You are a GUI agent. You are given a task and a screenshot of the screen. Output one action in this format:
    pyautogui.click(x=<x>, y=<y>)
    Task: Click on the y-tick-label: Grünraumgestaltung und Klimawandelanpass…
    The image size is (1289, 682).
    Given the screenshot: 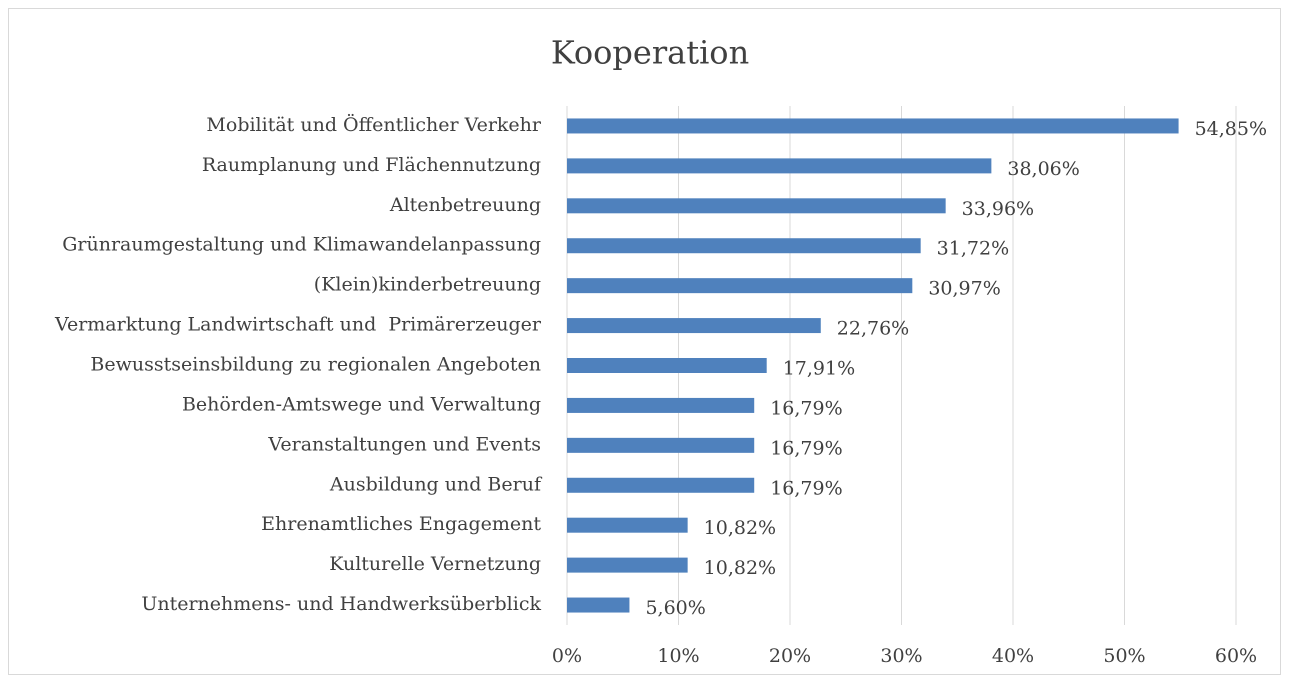 What is the action you would take?
    pyautogui.click(x=301, y=245)
    